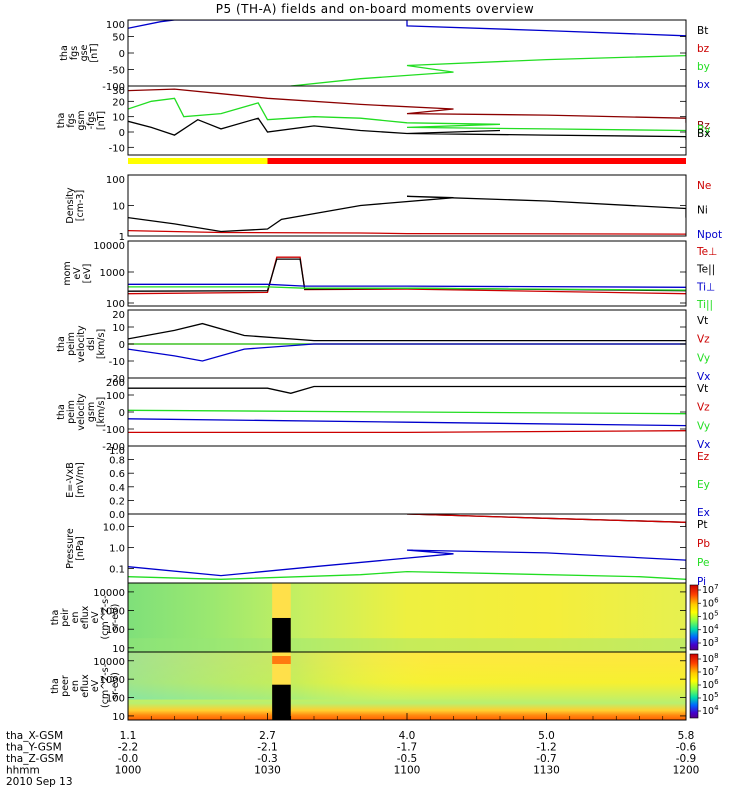 This screenshot has height=800, width=750. Describe the element at coordinates (117, 451) in the screenshot. I see `y-tick-label: 1.0` at that location.